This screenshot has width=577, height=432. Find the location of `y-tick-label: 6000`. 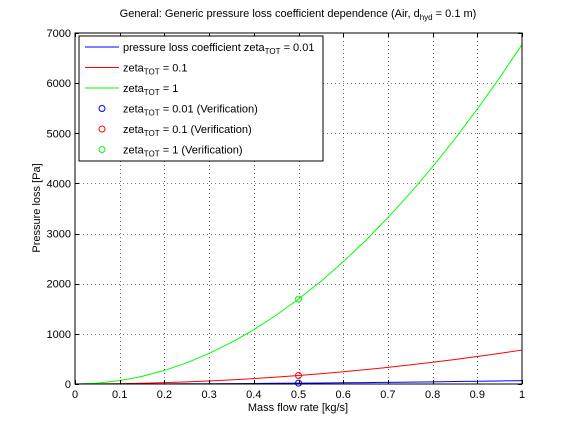

y-tick-label: 6000 is located at coordinates (59, 84).